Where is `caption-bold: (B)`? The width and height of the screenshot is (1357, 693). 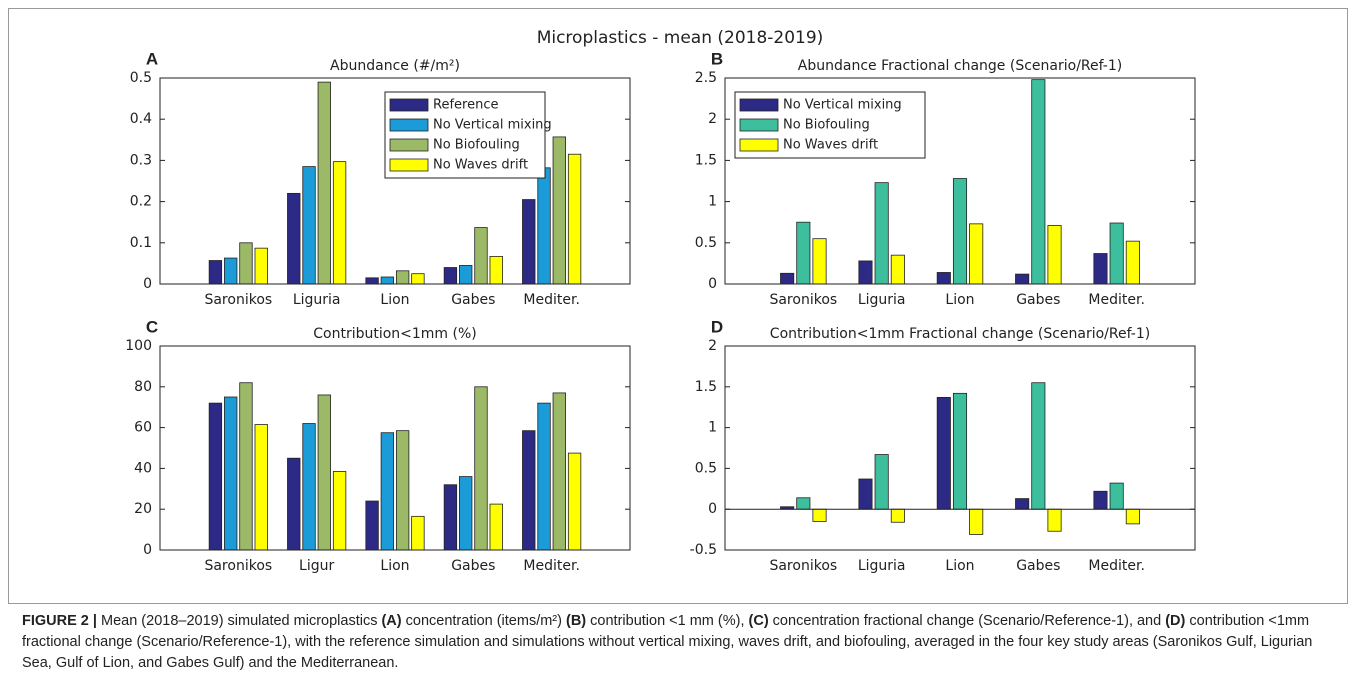
caption-bold: (B) is located at coordinates (576, 621).